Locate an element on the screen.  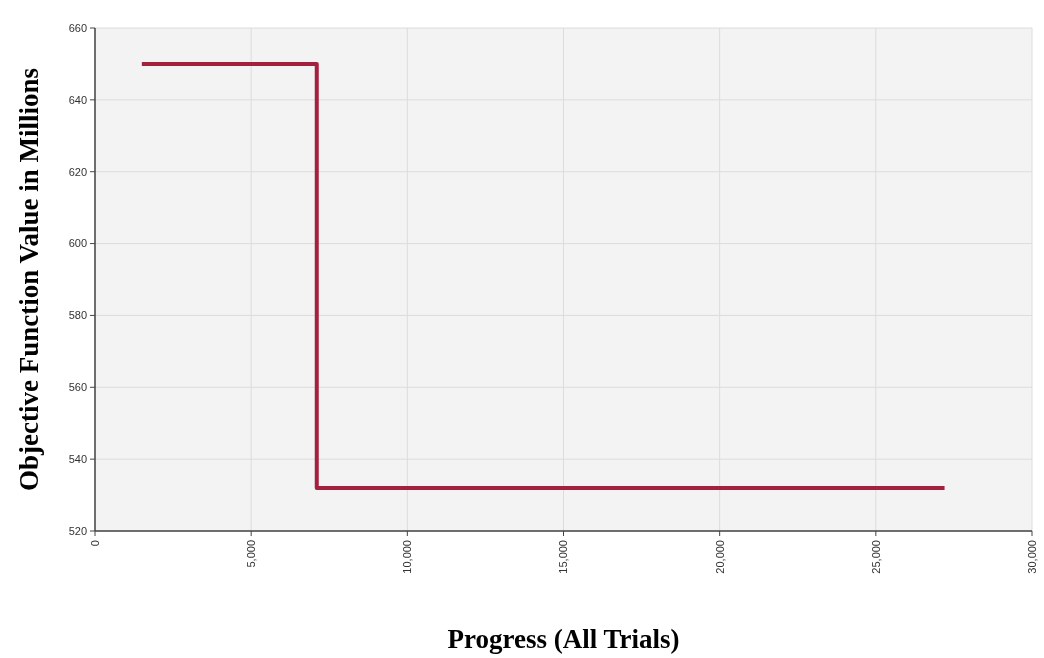
x-tick-label: 30,000 is located at coordinates (1031, 557).